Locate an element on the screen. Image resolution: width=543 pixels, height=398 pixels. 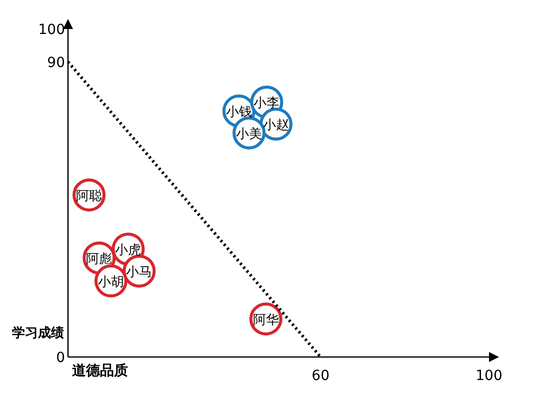
annotation: 阿彪 is located at coordinates (99, 259).